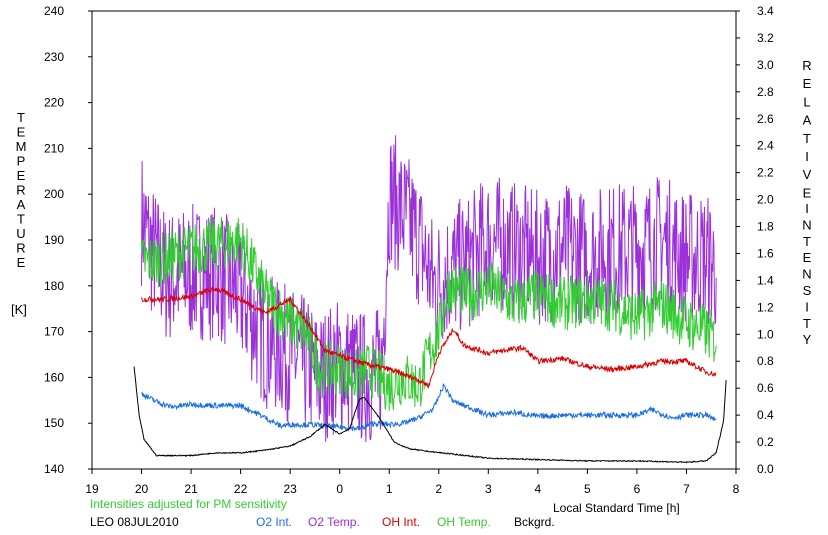 This screenshot has width=828, height=535. I want to click on right-tick-label: 2.8, so click(765, 92).